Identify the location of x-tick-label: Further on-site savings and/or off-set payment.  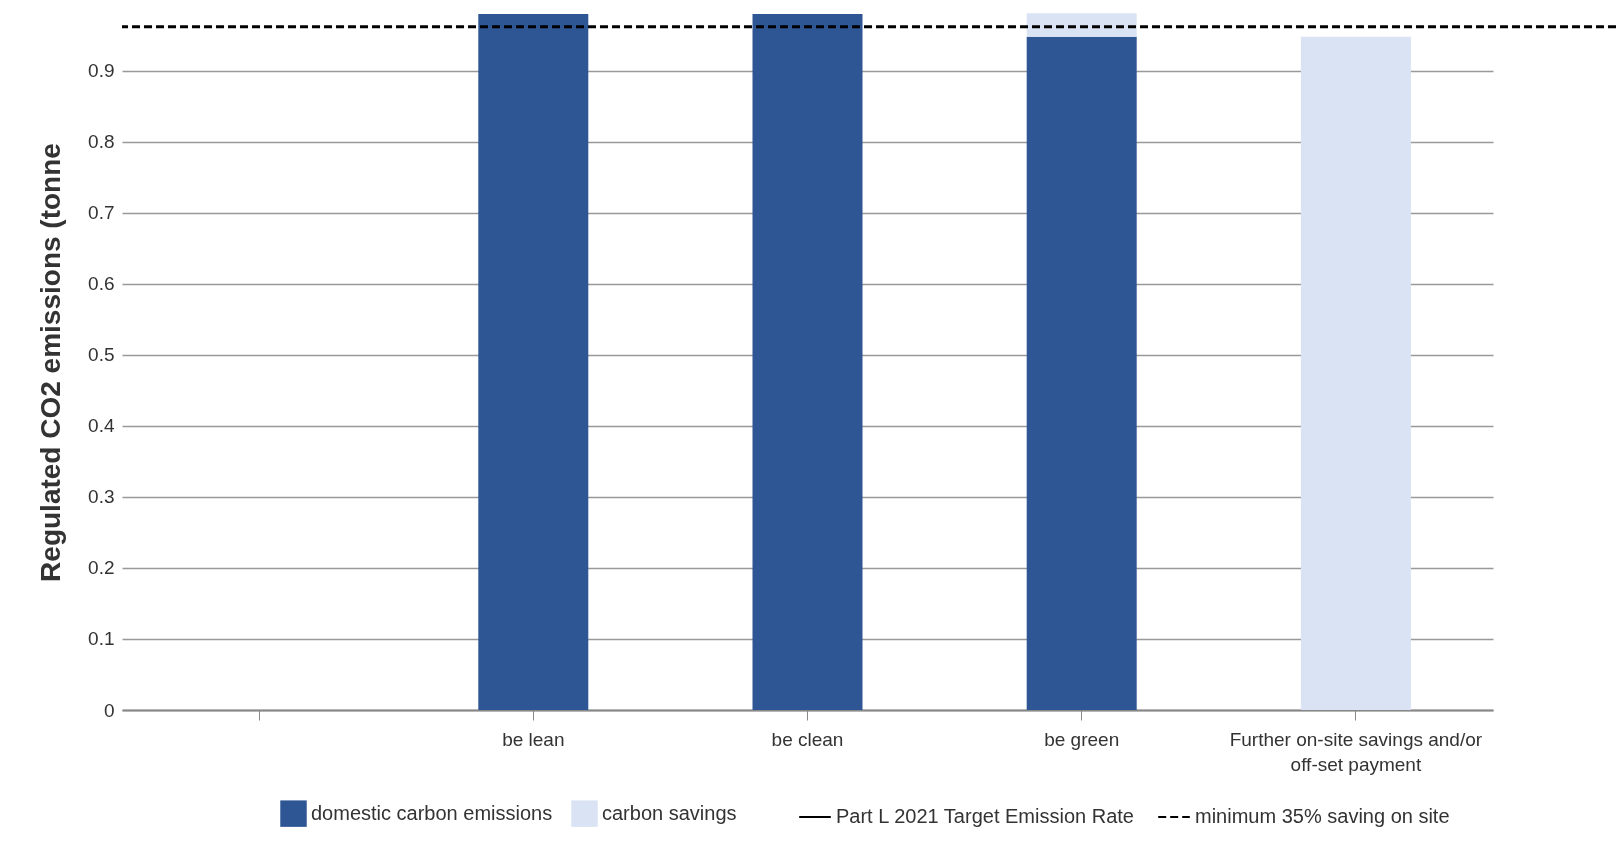
(1356, 751).